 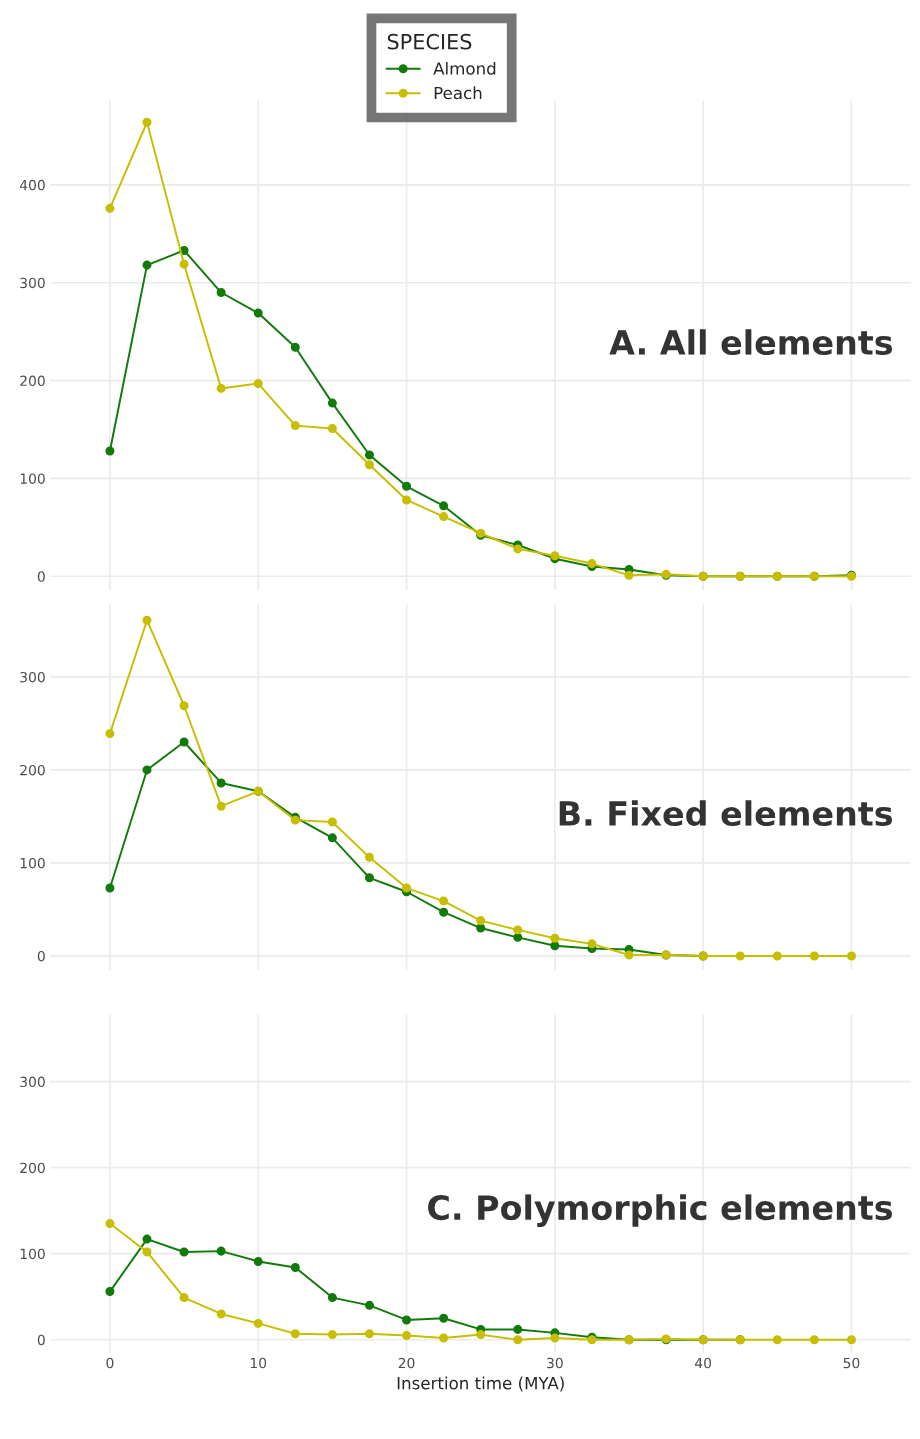 What do you see at coordinates (258, 1363) in the screenshot?
I see `x-tick-label: 10` at bounding box center [258, 1363].